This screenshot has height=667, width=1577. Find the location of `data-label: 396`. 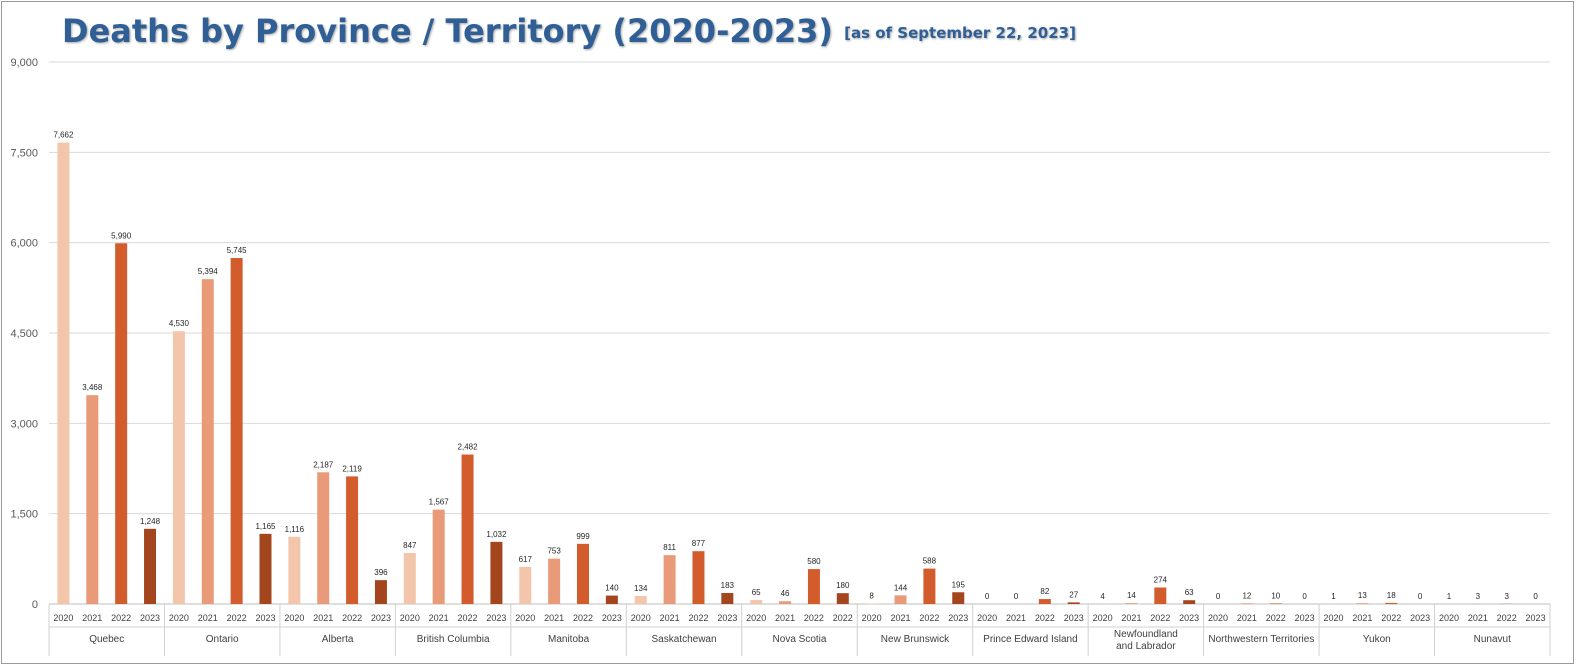

data-label: 396 is located at coordinates (381, 572).